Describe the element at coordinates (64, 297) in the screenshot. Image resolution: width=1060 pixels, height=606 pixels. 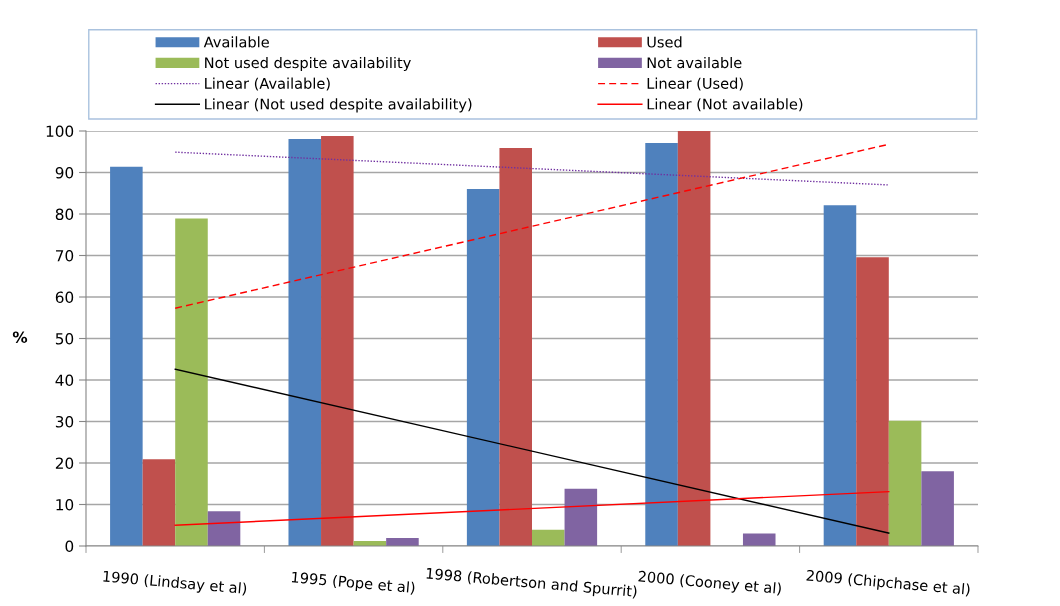
I see `y-tick-label: 60` at that location.